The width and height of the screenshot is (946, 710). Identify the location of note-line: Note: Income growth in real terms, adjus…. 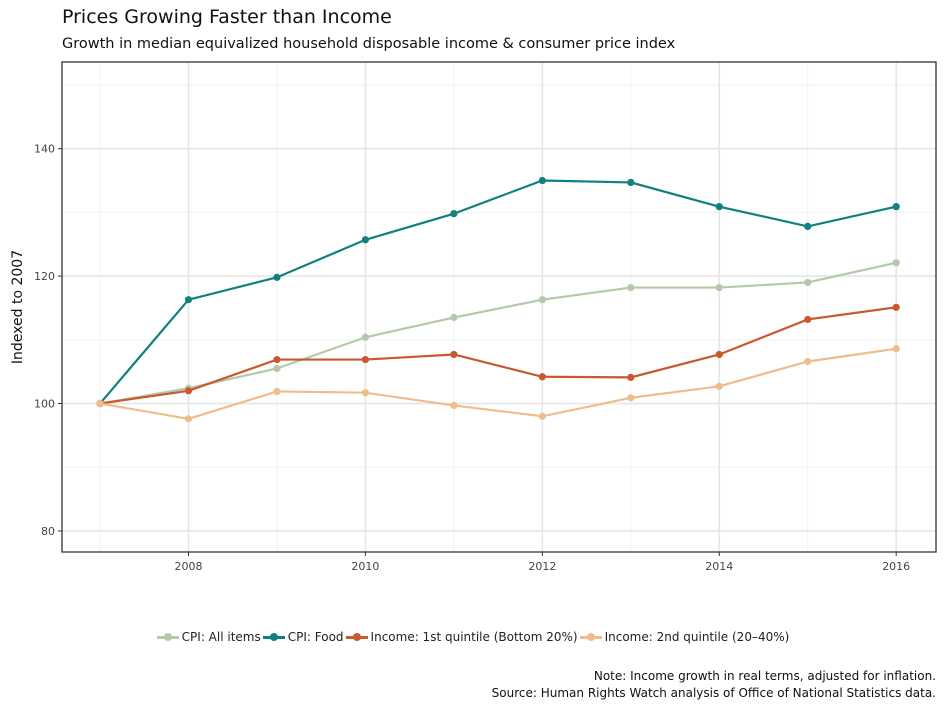
(764, 676).